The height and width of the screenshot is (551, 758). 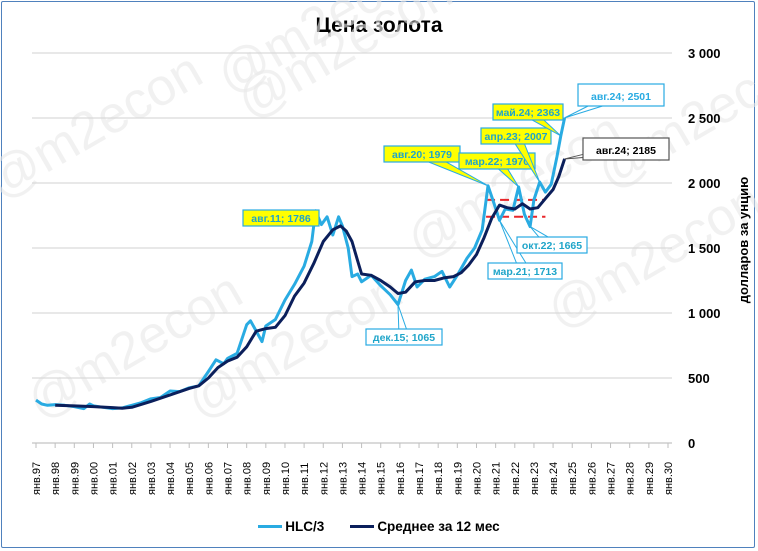 I want to click on y-tick-label: 0, so click(x=691, y=443).